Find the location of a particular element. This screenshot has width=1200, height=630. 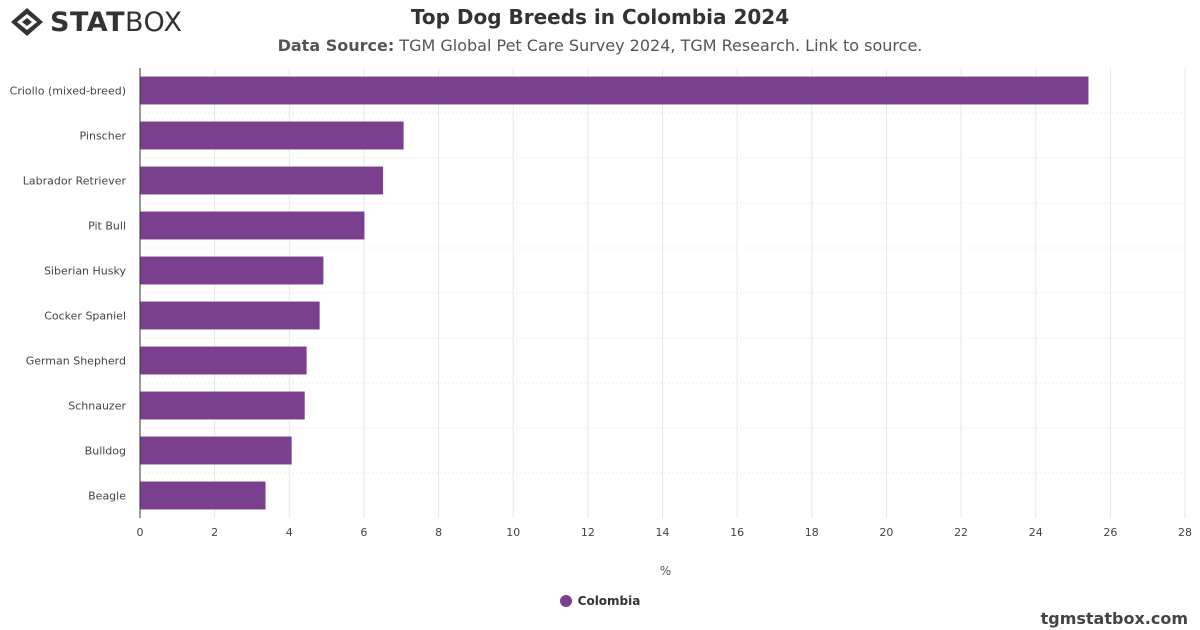

y-tick-label: Cocker Spaniel is located at coordinates (85, 316).